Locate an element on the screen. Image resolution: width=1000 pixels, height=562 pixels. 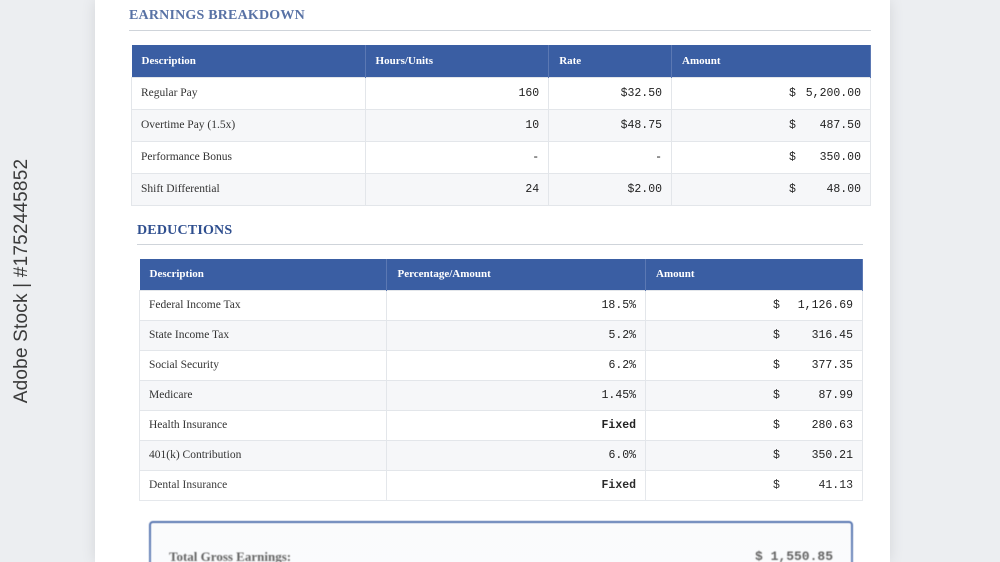
deductions-row: Social Security 6.2% $377.35 is located at coordinates (500, 365).